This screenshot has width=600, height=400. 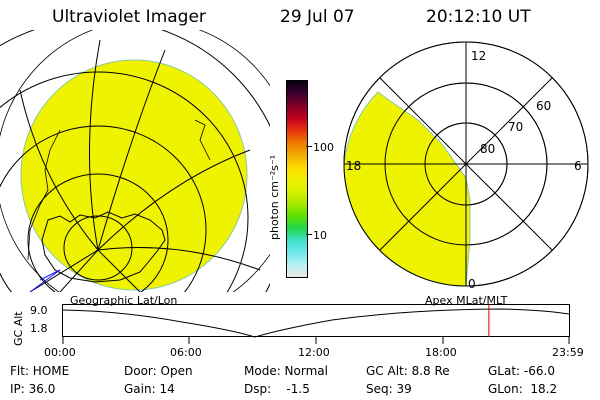 I want to click on geographic-label: Geographic Lat/Lon, so click(x=124, y=300).